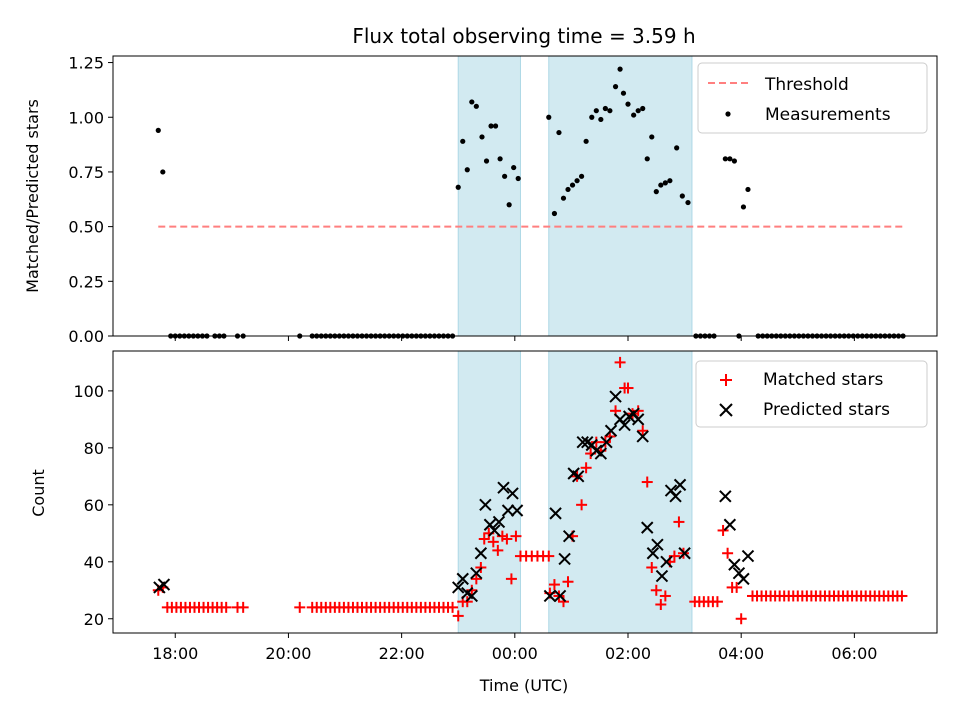 The image size is (960, 720). Describe the element at coordinates (402, 653) in the screenshot. I see `x-tick-label: 22:00` at that location.